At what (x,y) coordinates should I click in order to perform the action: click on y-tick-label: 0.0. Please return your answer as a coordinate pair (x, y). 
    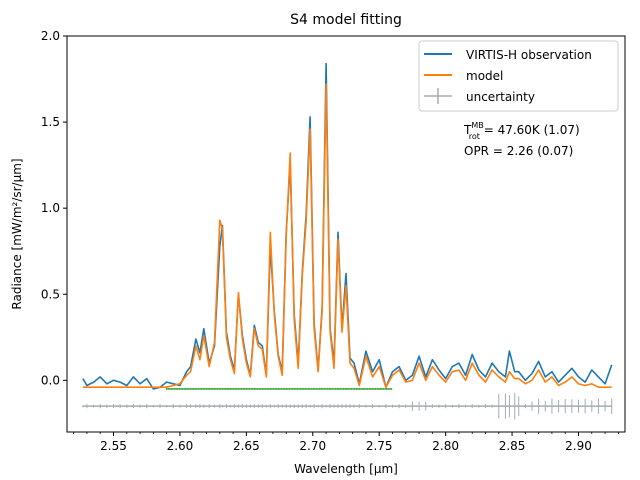
    Looking at the image, I should click on (50, 380).